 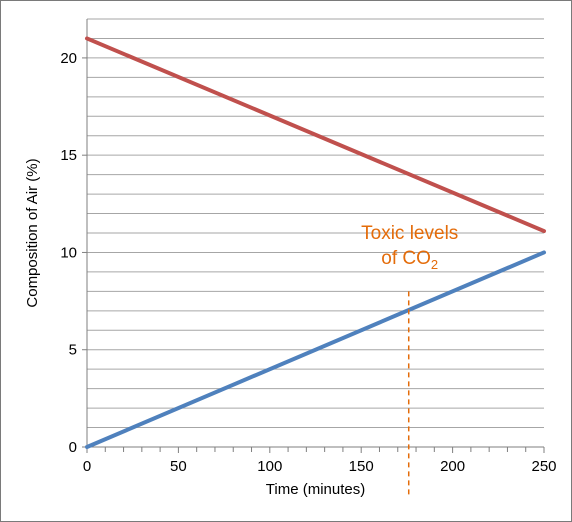 What do you see at coordinates (452, 466) in the screenshot?
I see `x-tick-label: 200` at bounding box center [452, 466].